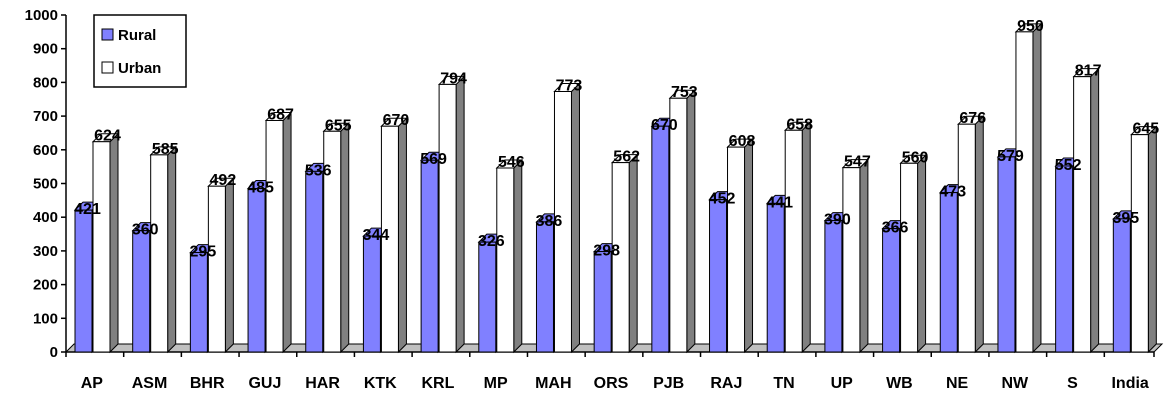 The width and height of the screenshot is (1167, 397). What do you see at coordinates (664, 125) in the screenshot?
I see `data-label-rural: 670` at bounding box center [664, 125].